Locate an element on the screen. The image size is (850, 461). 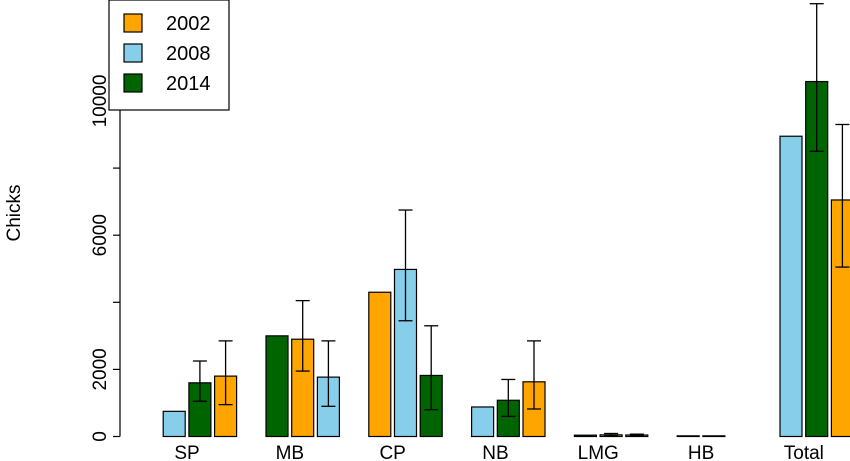
x-label-lmg: LMG is located at coordinates (598, 452).